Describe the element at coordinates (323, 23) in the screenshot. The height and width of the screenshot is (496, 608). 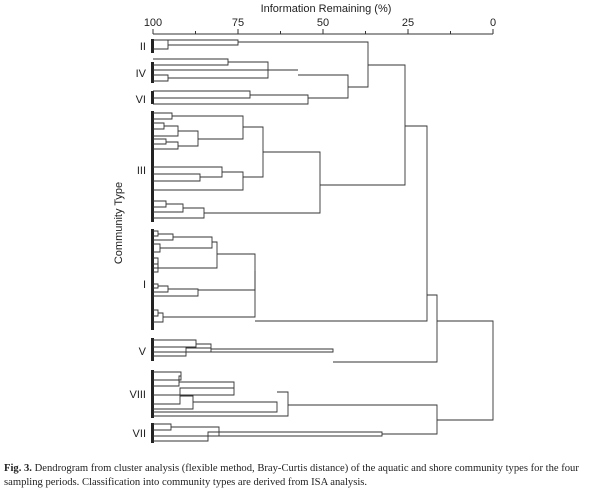
I see `x-tick-label: 50` at that location.